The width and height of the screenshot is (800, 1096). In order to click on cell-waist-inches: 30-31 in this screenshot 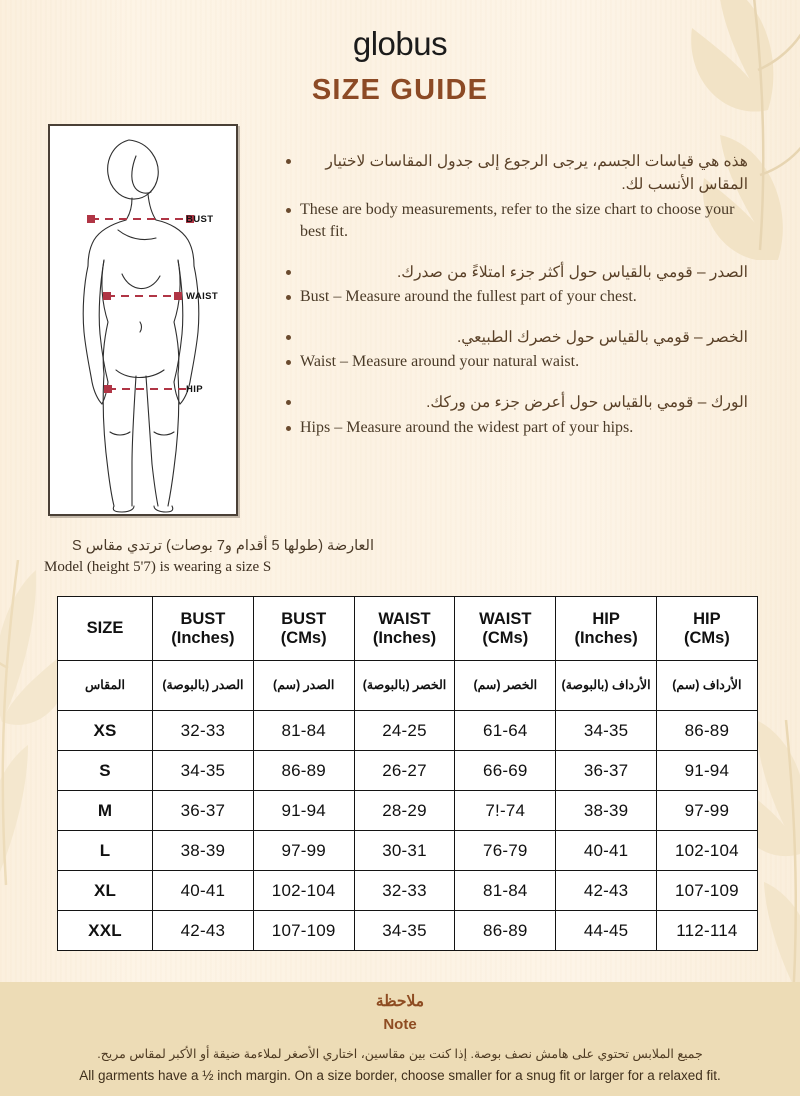, I will do `click(404, 850)`.